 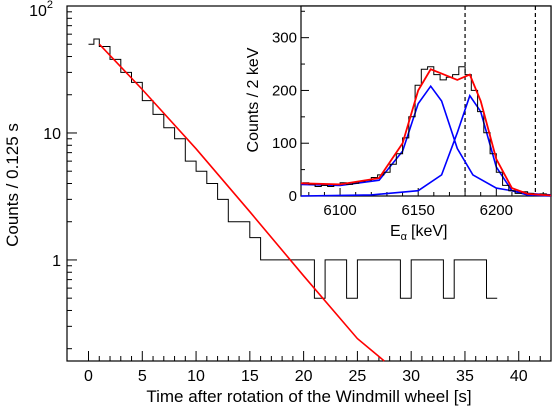 I want to click on main-x-tick-label: 5, so click(x=142, y=376).